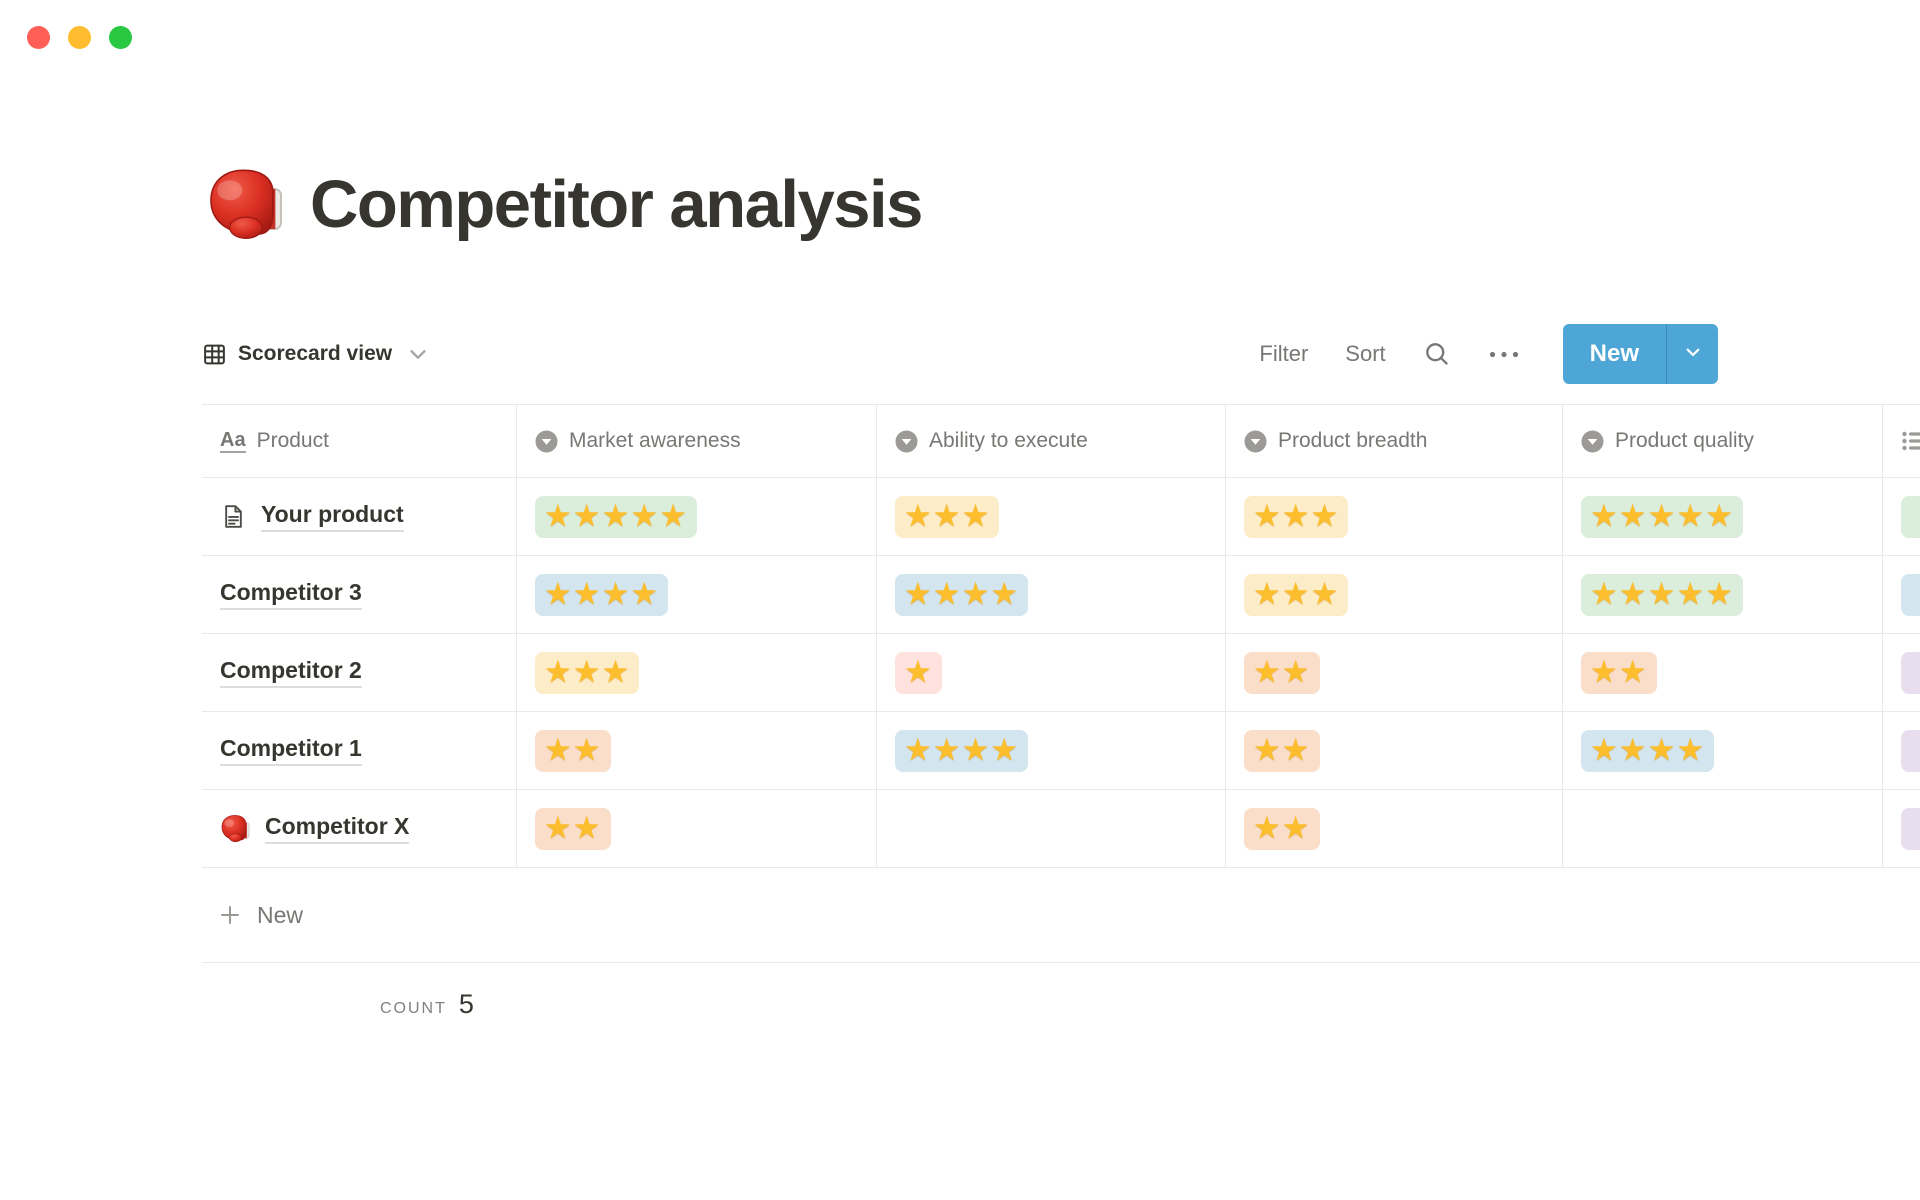 The height and width of the screenshot is (1200, 1920). I want to click on product-cell: Competitor 2, so click(359, 672).